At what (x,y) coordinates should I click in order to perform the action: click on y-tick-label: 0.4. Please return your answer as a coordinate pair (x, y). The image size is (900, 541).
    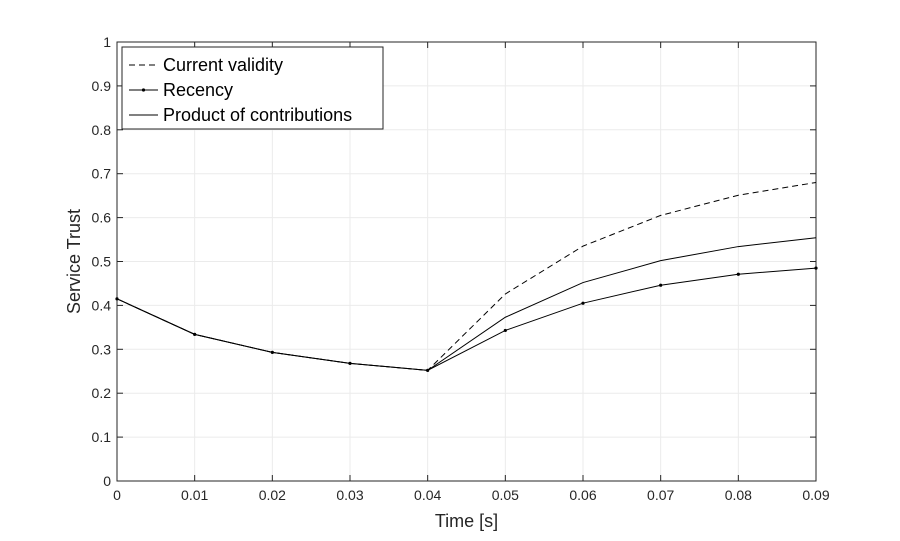
    Looking at the image, I should click on (102, 305).